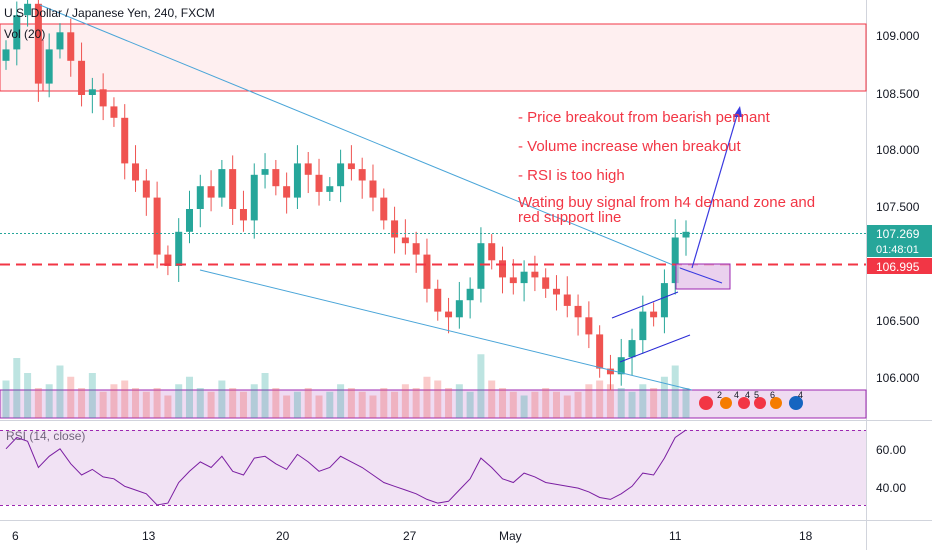 Image resolution: width=932 pixels, height=555 pixels. What do you see at coordinates (24, 34) in the screenshot?
I see `volume-label: Vol (20)` at bounding box center [24, 34].